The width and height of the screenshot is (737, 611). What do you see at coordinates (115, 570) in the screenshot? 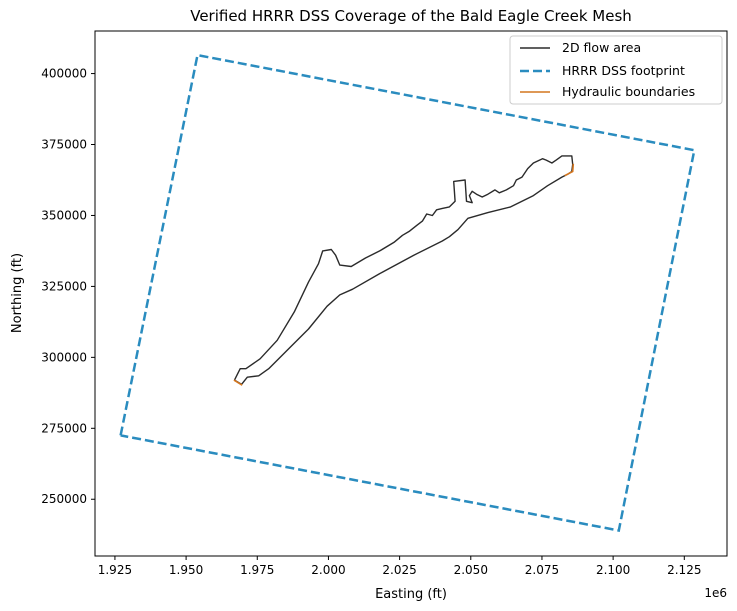
I see `x-tick-label: 1.925` at bounding box center [115, 570].